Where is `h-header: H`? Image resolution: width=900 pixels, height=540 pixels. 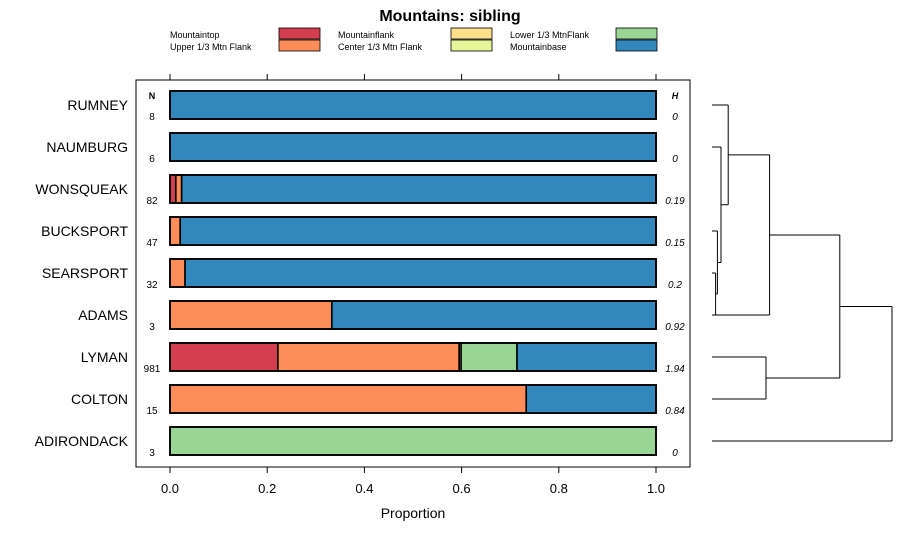 h-header: H is located at coordinates (675, 96).